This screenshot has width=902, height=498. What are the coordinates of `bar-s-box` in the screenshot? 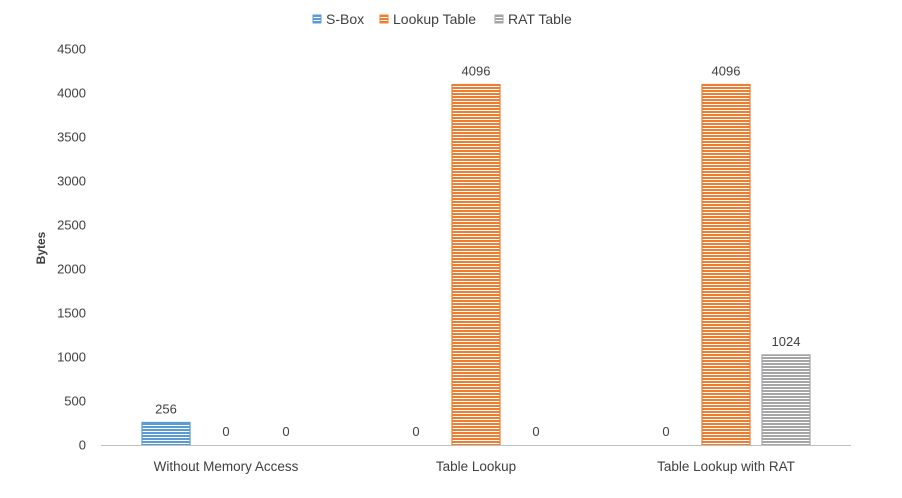 It's located at (166, 433).